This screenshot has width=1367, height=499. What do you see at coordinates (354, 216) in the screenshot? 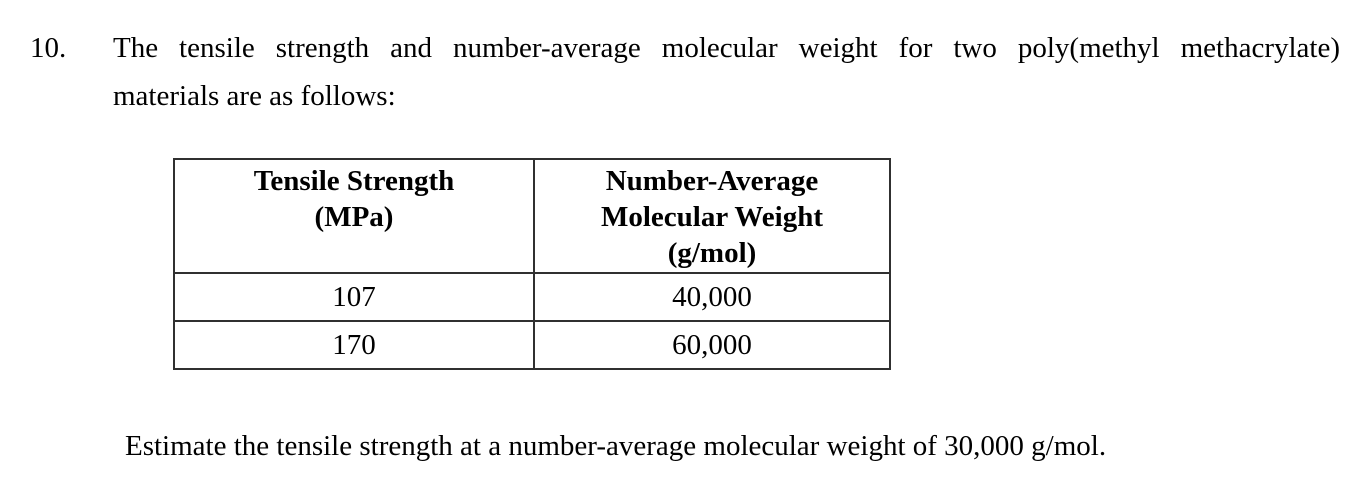
I see `header-tensile-strength: Tensile Strength (MPa)` at bounding box center [354, 216].